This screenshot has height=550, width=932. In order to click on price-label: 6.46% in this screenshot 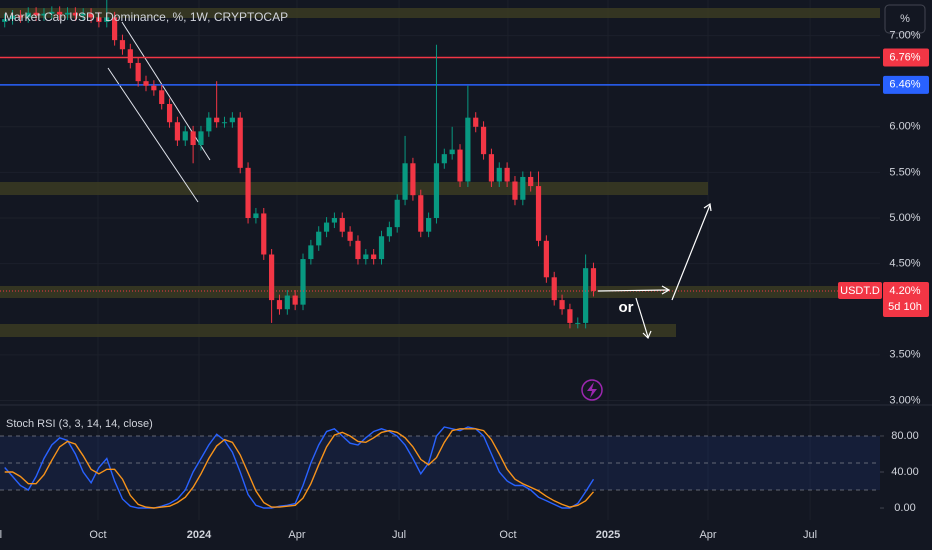, I will do `click(904, 85)`.